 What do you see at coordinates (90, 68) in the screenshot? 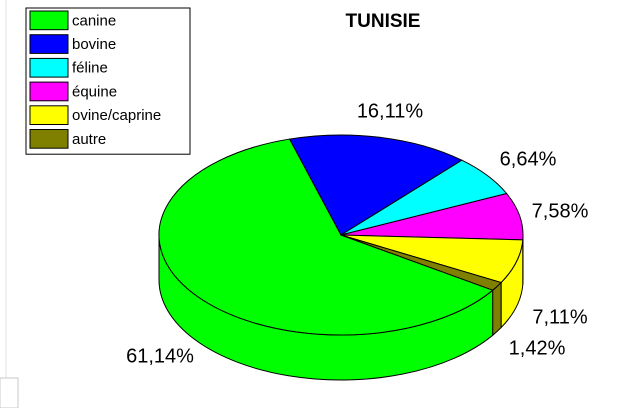
I see `legend-label: féline` at bounding box center [90, 68].